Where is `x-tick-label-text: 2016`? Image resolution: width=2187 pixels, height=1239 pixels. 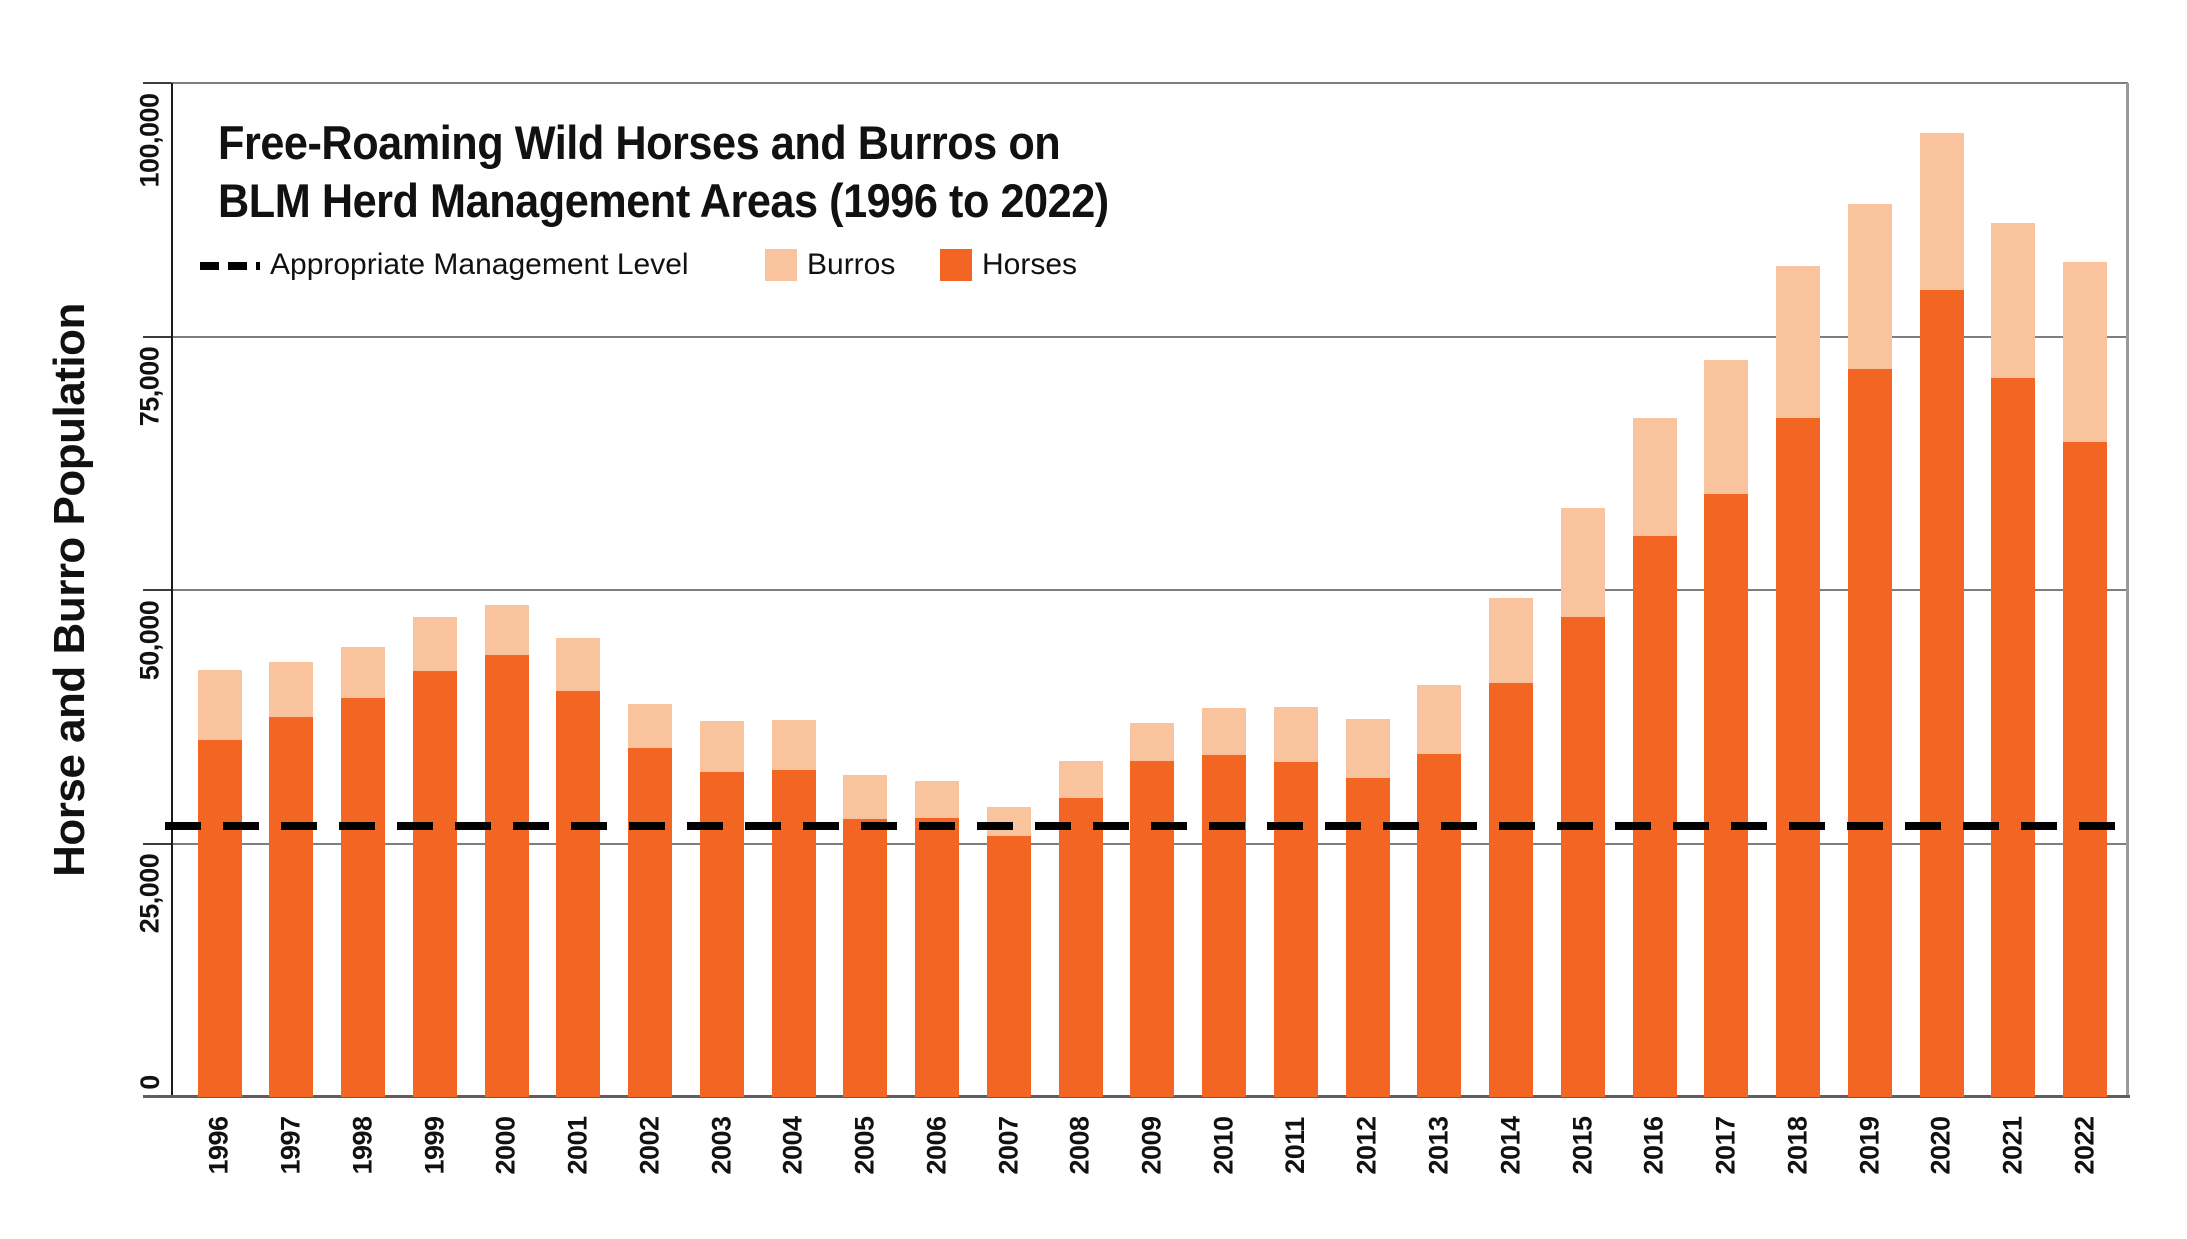
x-tick-label-text: 2016 is located at coordinates (1654, 1145).